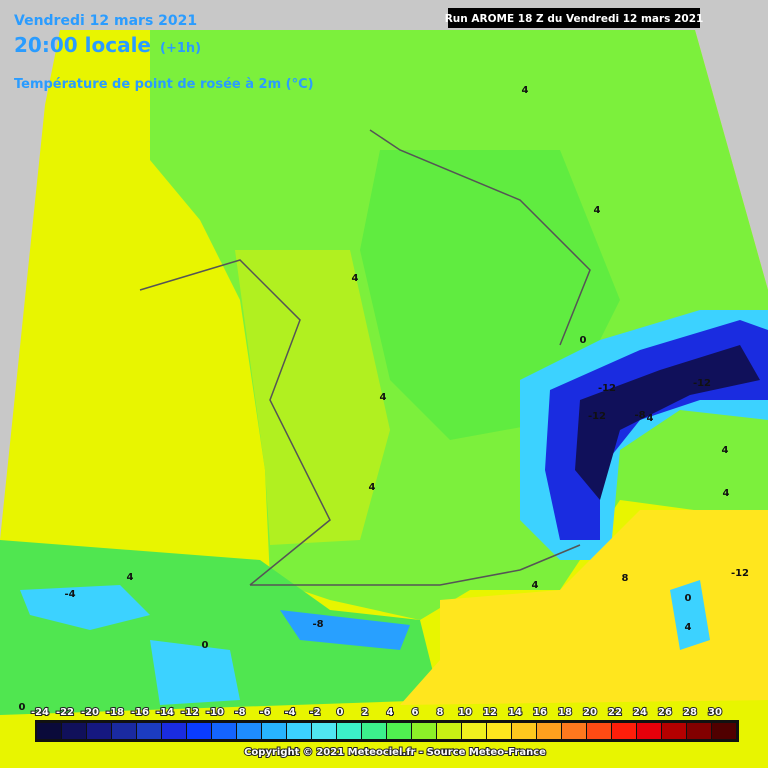  What do you see at coordinates (289, 712) in the screenshot?
I see `scale-label: -4` at bounding box center [289, 712].